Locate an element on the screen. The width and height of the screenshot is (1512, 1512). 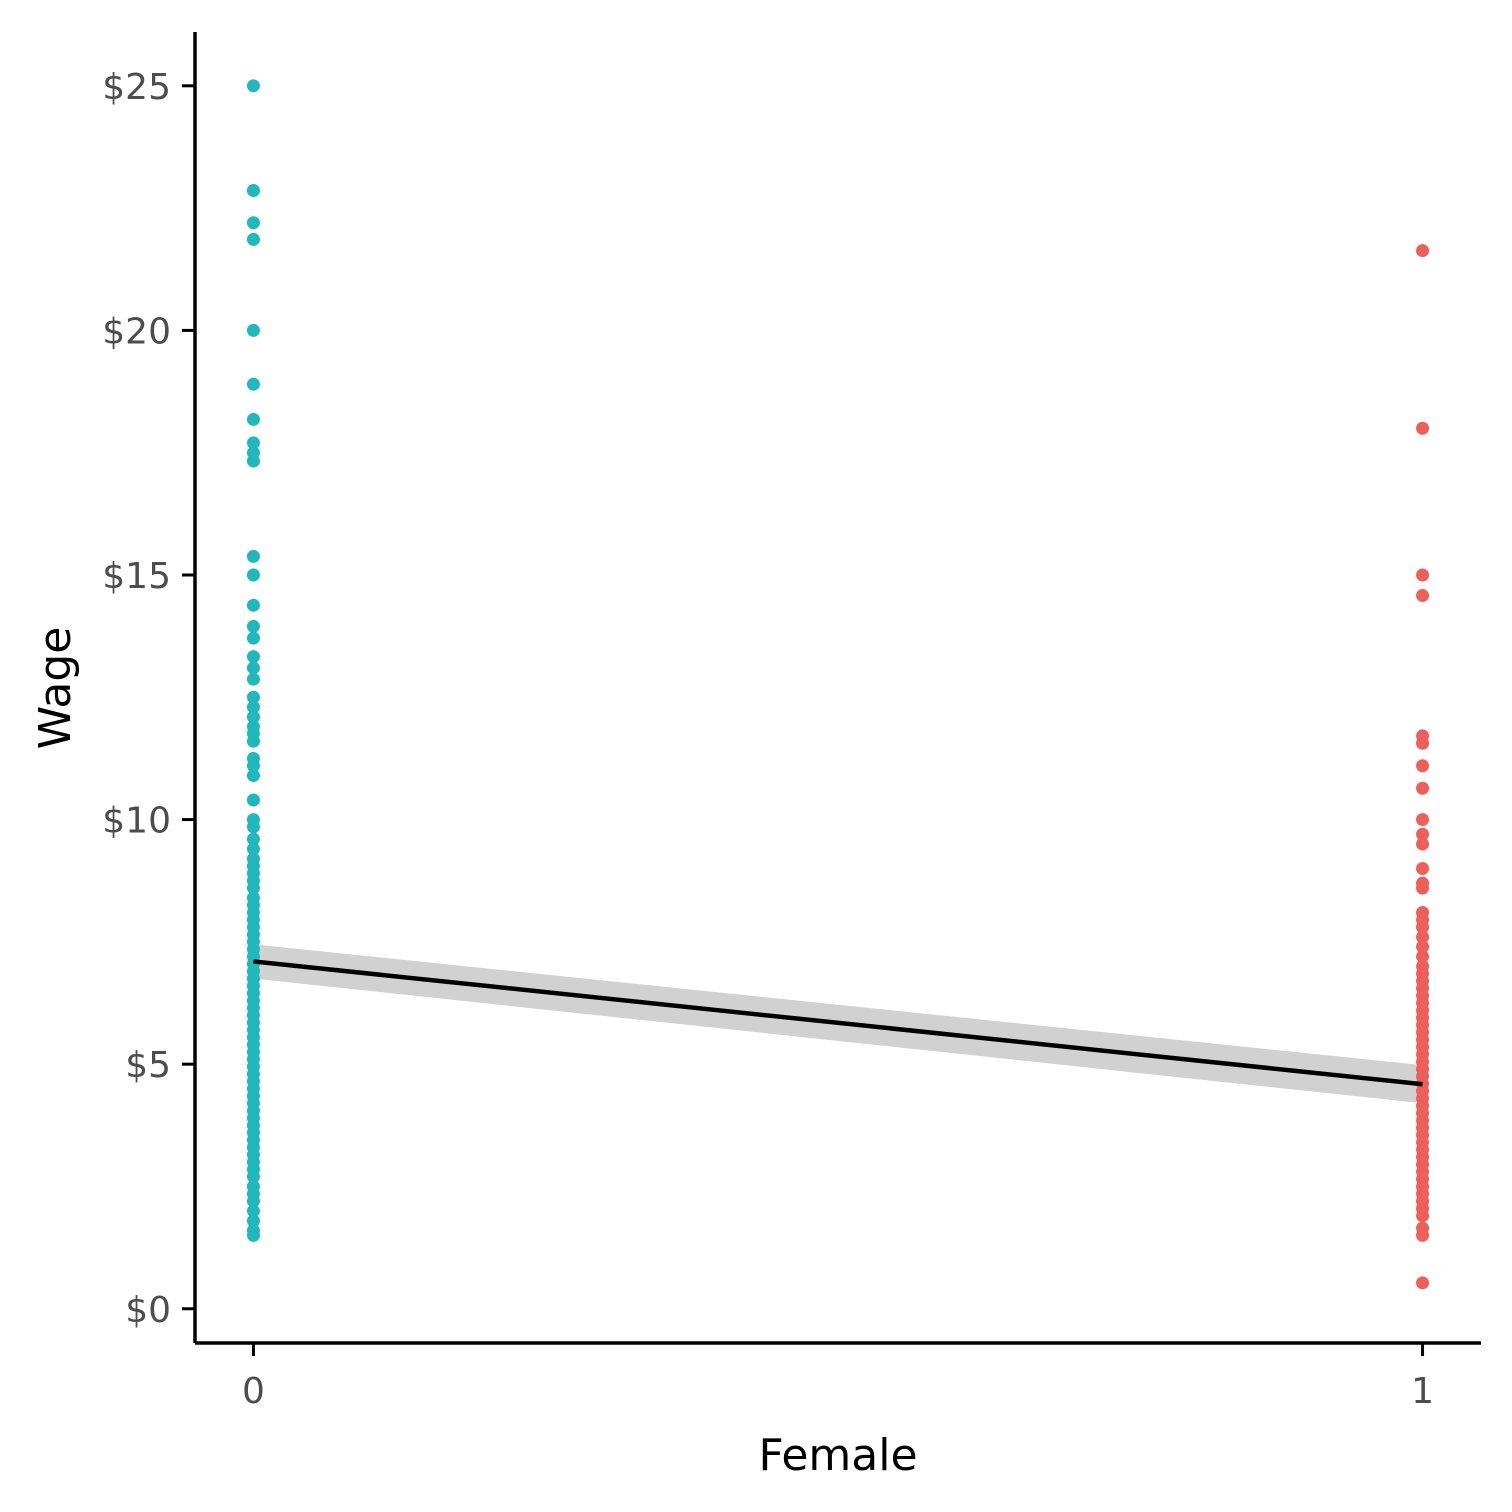
y-tick-label: $5 is located at coordinates (148, 1065).